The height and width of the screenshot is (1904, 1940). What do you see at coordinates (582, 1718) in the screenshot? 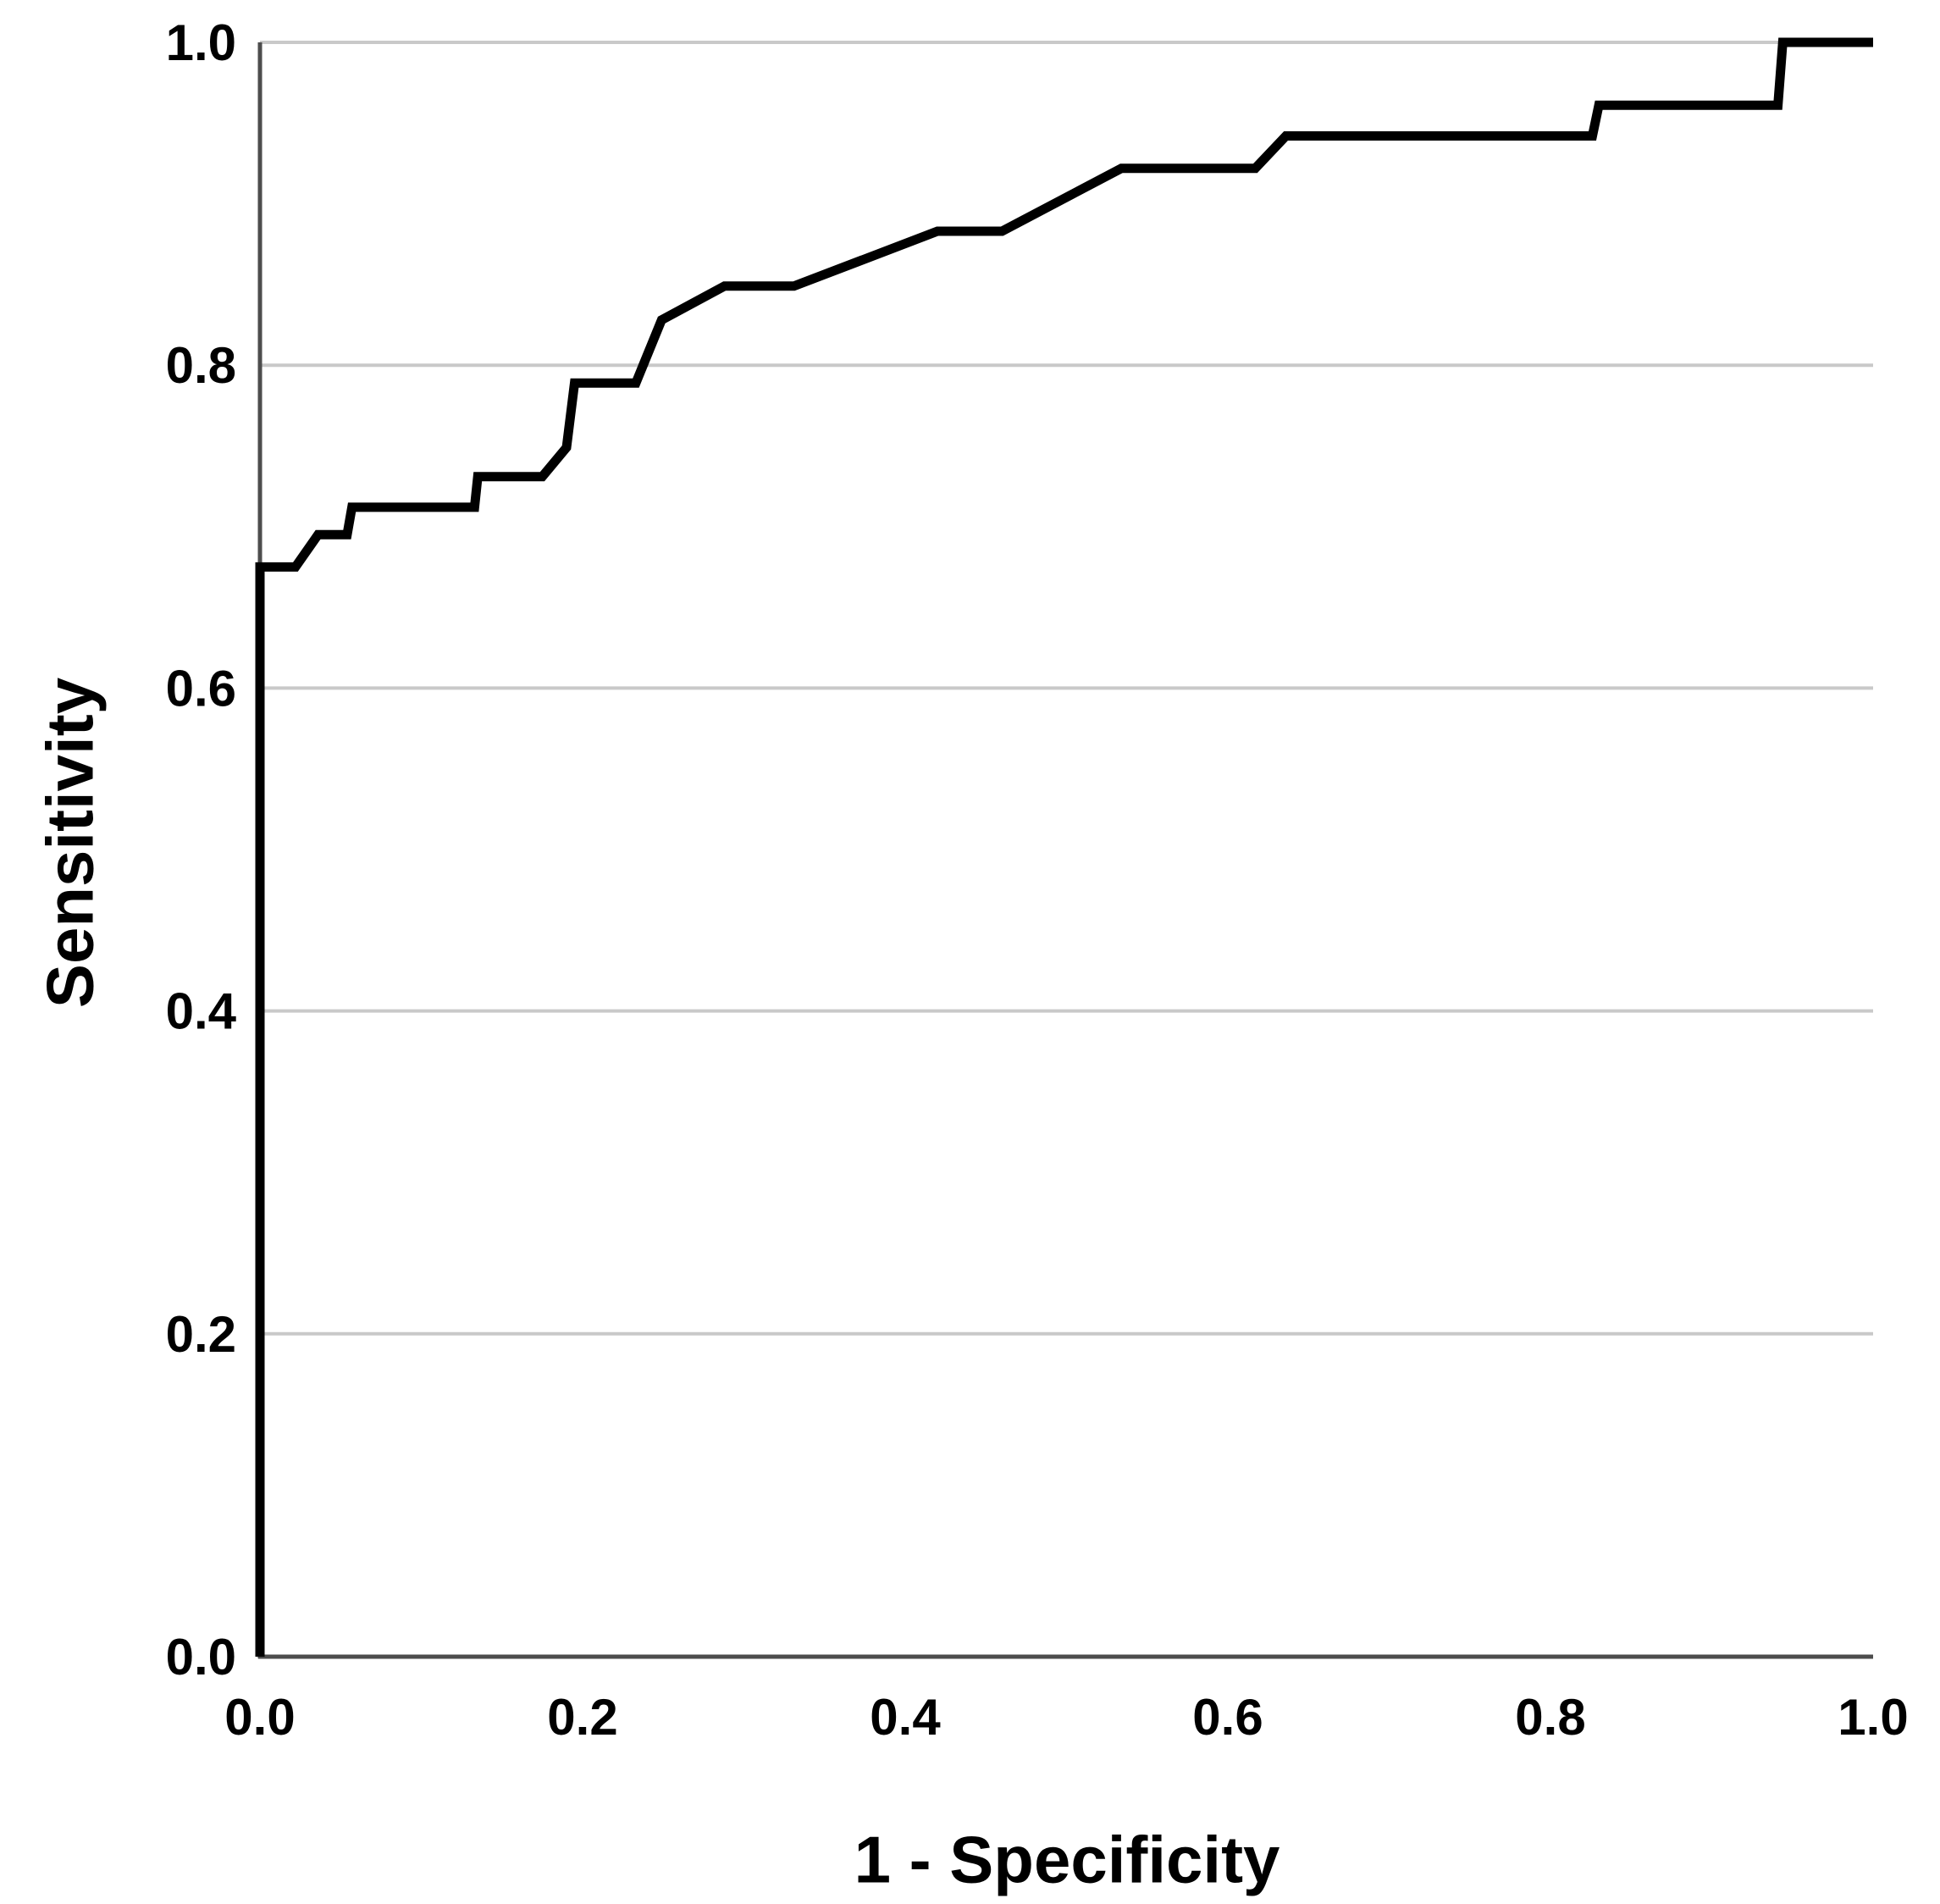
I see `x-tick-label: 0.2` at bounding box center [582, 1718].